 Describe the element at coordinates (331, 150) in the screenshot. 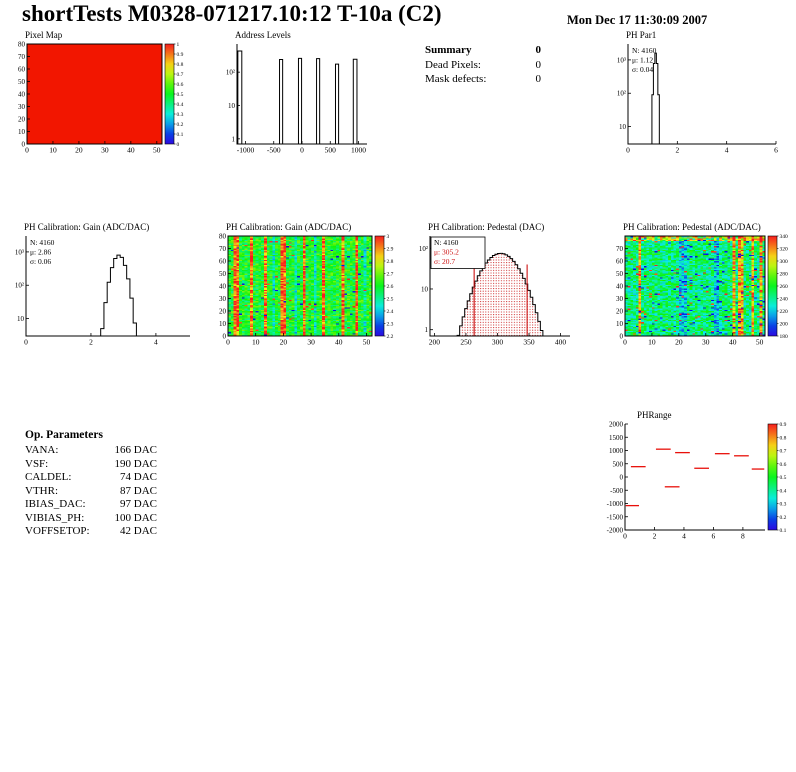

I see `svg-text: 500` at that location.